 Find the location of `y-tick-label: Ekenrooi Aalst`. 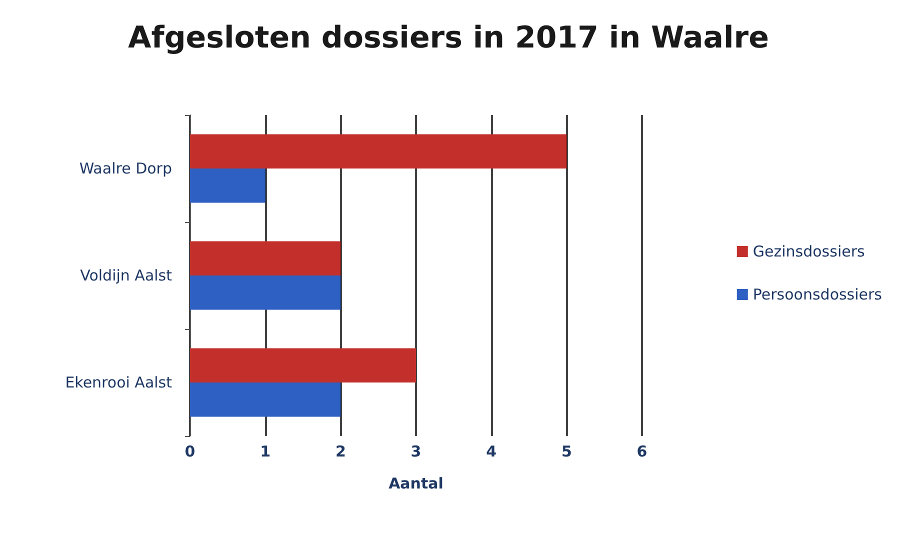

y-tick-label: Ekenrooi Aalst is located at coordinates (118, 383).